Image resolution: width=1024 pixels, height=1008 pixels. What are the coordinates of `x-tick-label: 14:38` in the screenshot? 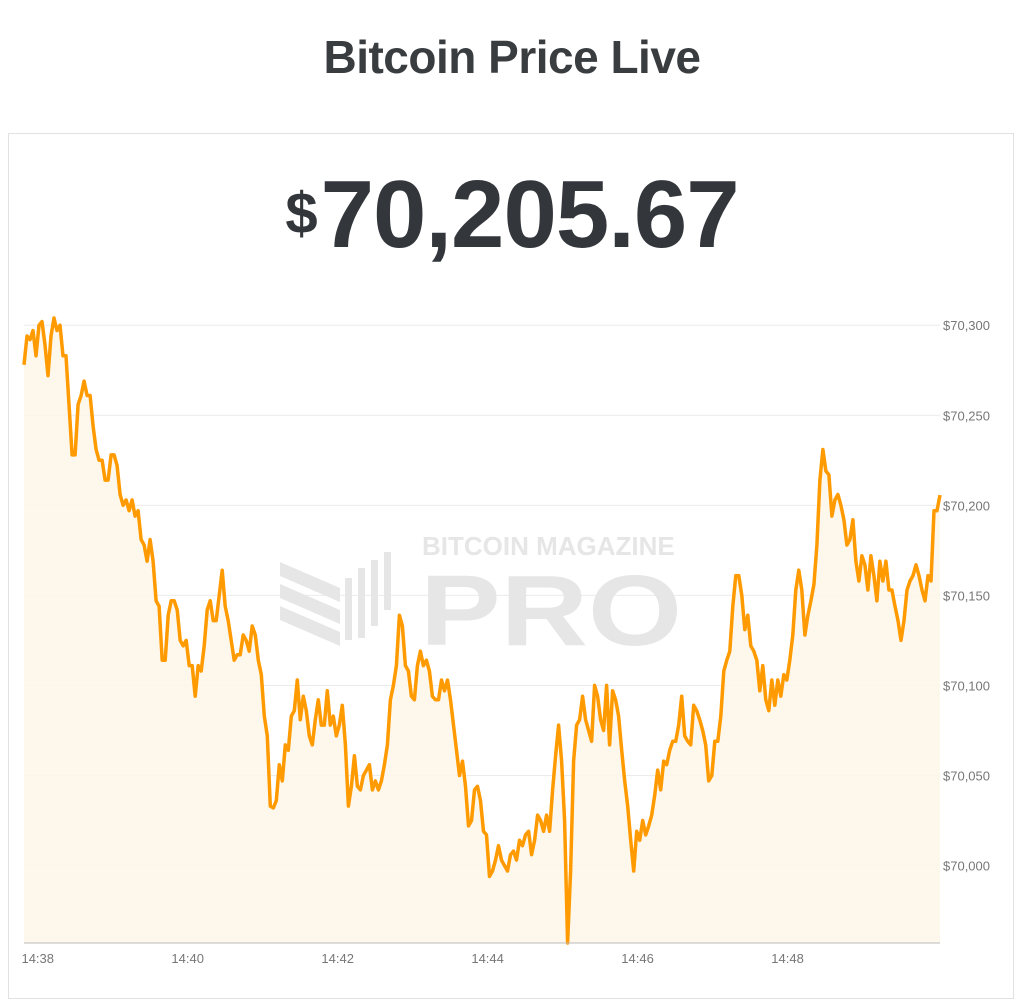 It's located at (37, 958).